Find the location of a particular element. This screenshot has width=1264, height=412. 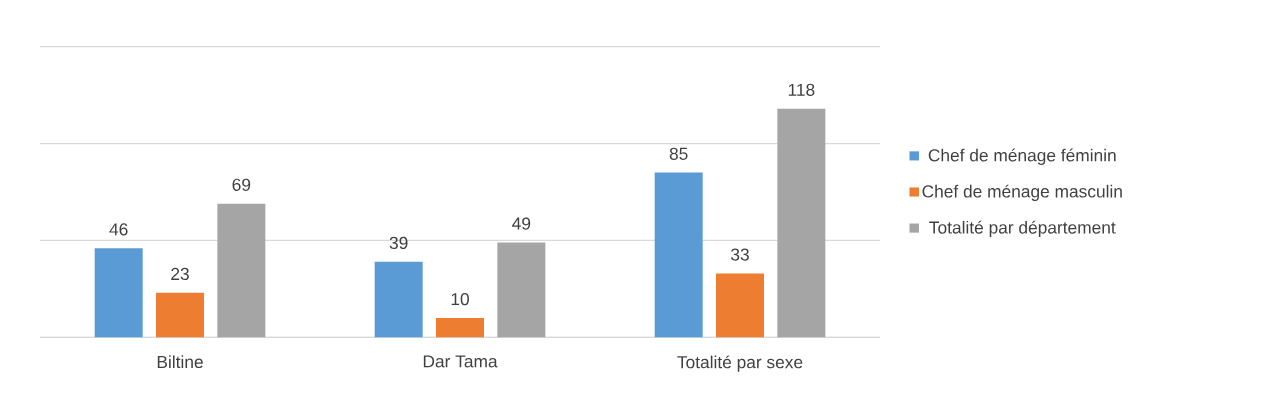

legend-label: Chef de ménage masculin is located at coordinates (1022, 192).